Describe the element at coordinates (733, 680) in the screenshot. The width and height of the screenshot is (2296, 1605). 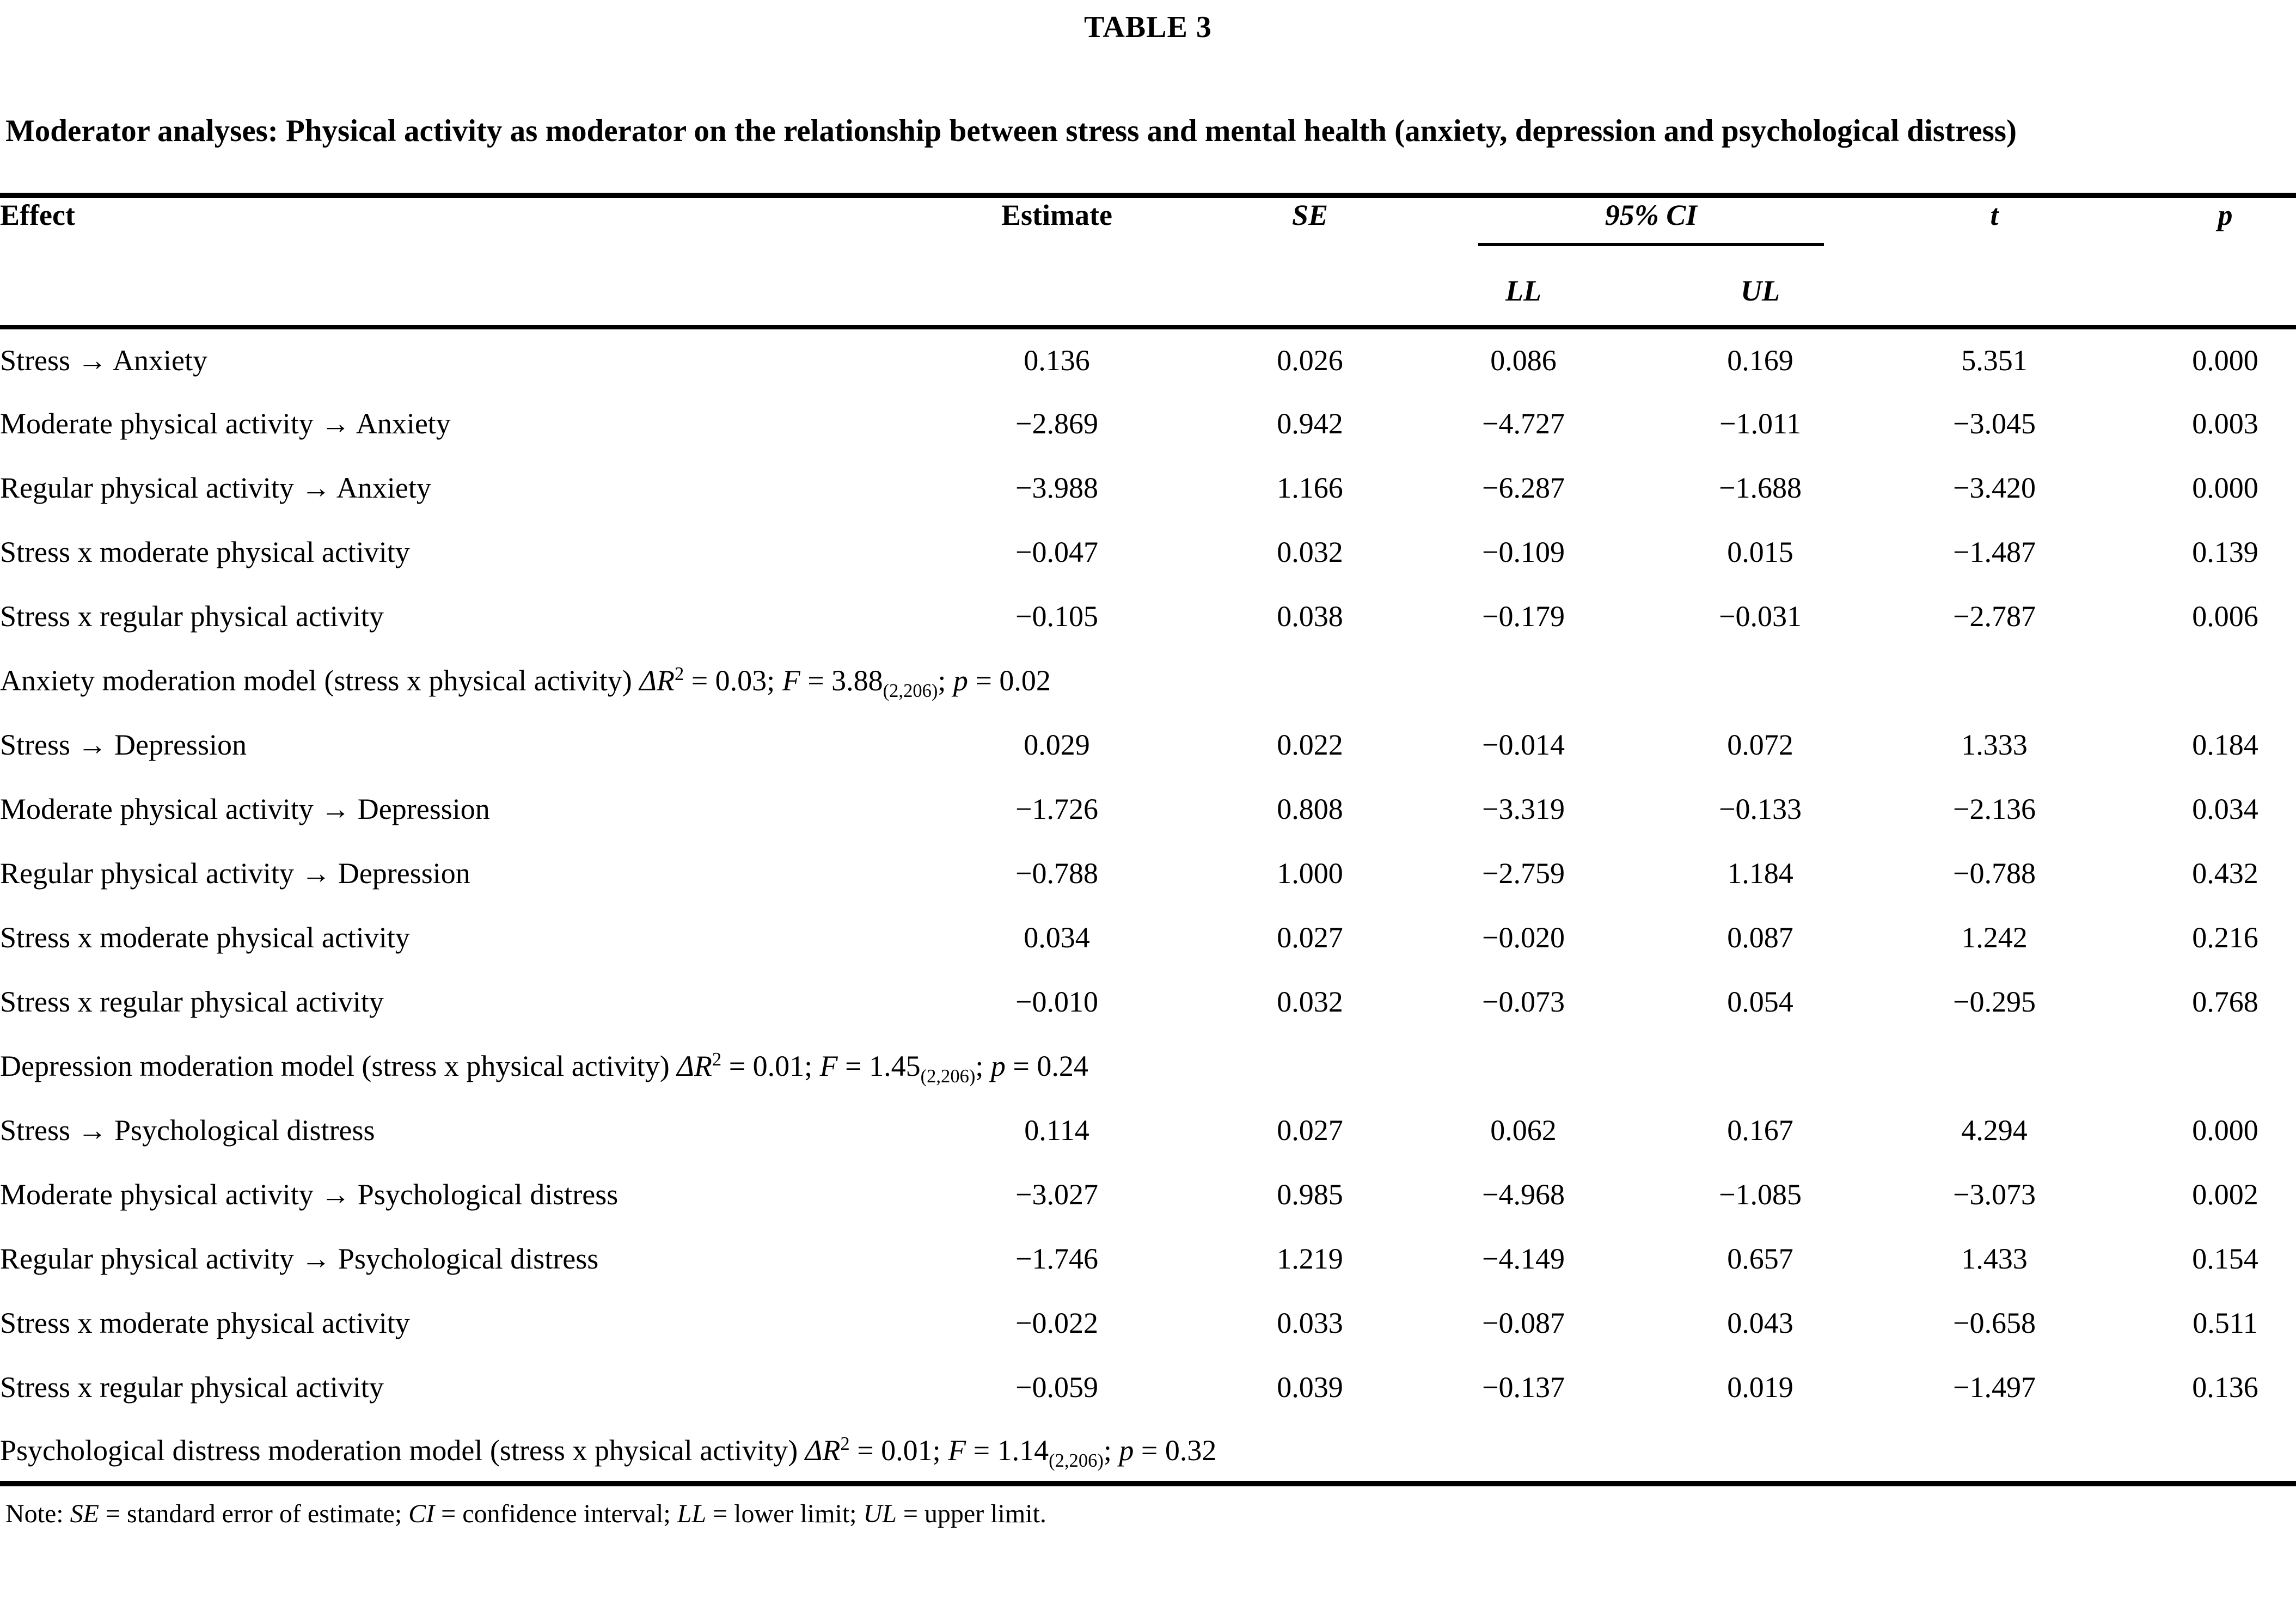
I see `text-segment: = 0.03;` at that location.